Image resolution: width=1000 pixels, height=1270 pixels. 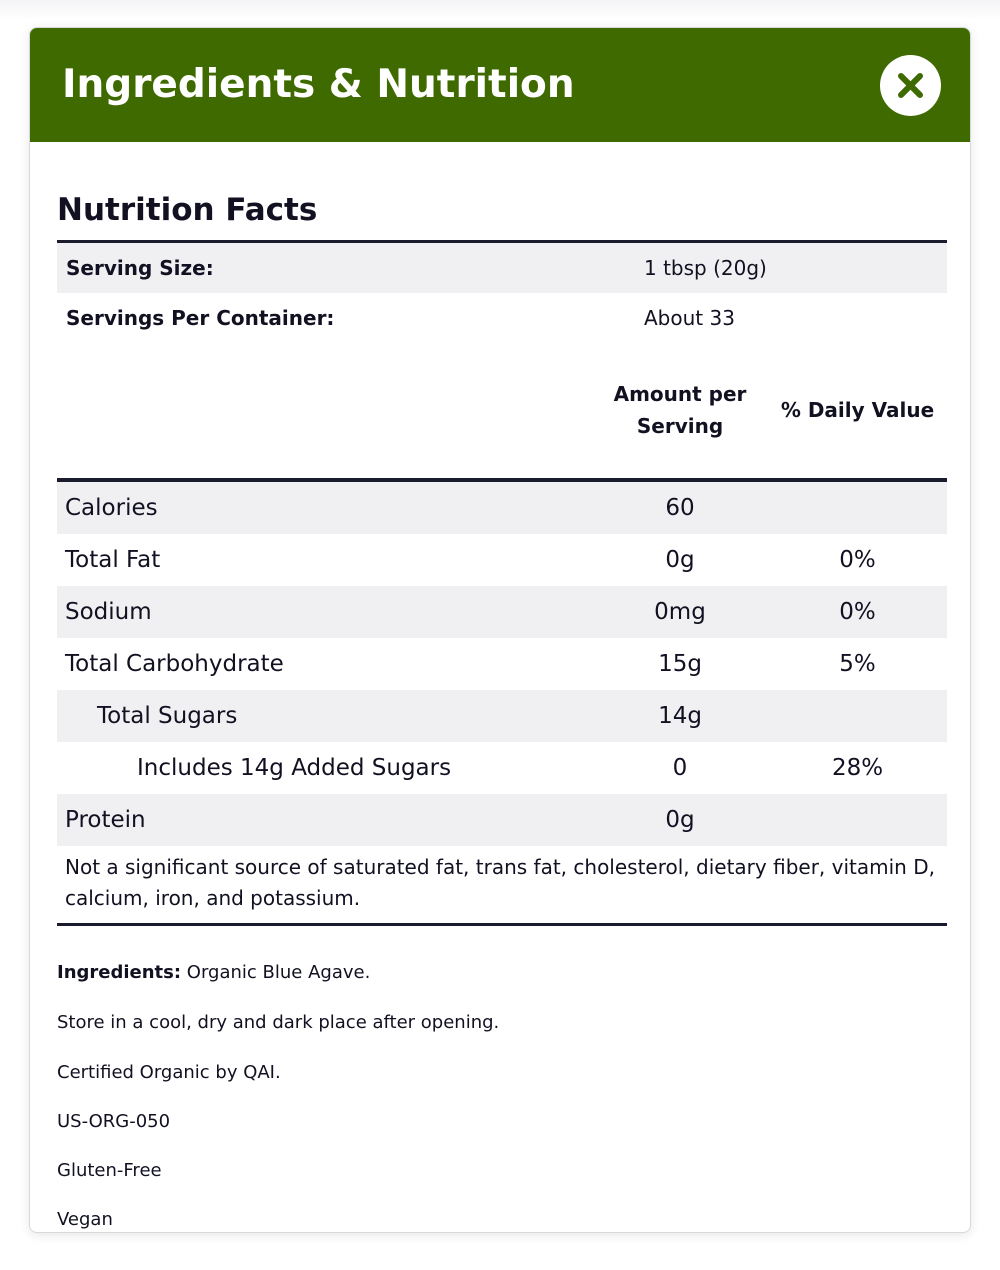 I want to click on ingredients-line: Ingredients: Organic Blue Agave., so click(x=213, y=973).